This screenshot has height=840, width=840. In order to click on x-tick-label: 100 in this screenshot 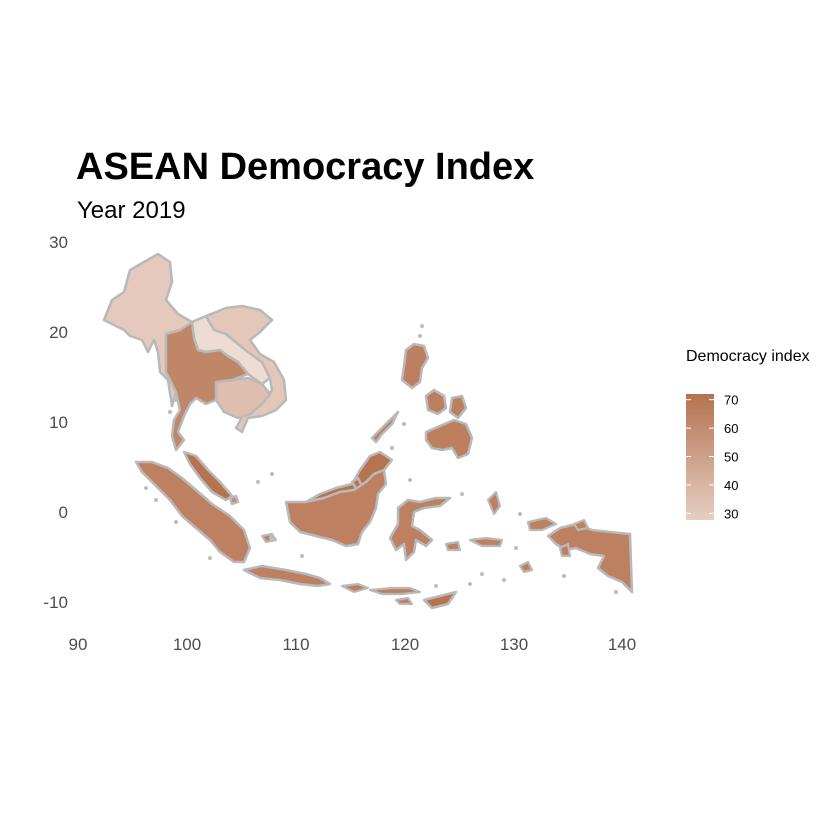, I will do `click(187, 644)`.